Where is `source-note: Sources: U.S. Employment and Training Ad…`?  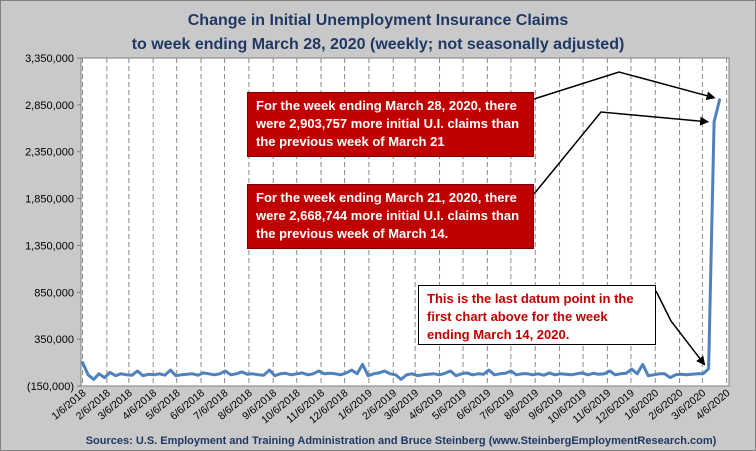 source-note: Sources: U.S. Employment and Training Ad… is located at coordinates (401, 441).